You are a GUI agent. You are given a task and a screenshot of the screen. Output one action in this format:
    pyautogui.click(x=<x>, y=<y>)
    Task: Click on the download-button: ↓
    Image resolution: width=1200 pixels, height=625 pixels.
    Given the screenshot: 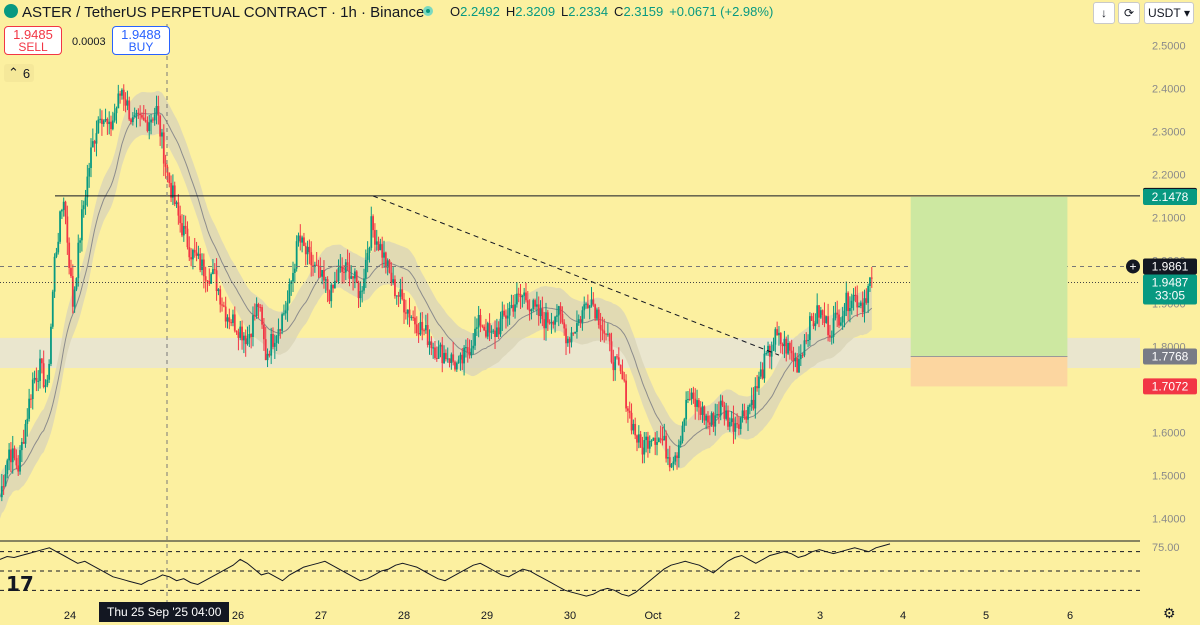 What is the action you would take?
    pyautogui.click(x=1104, y=13)
    